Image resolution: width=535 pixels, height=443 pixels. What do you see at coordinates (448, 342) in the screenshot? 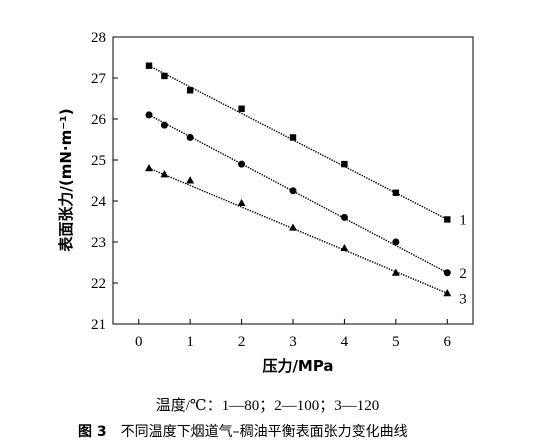
I see `x-tick-label: 6` at bounding box center [448, 342].